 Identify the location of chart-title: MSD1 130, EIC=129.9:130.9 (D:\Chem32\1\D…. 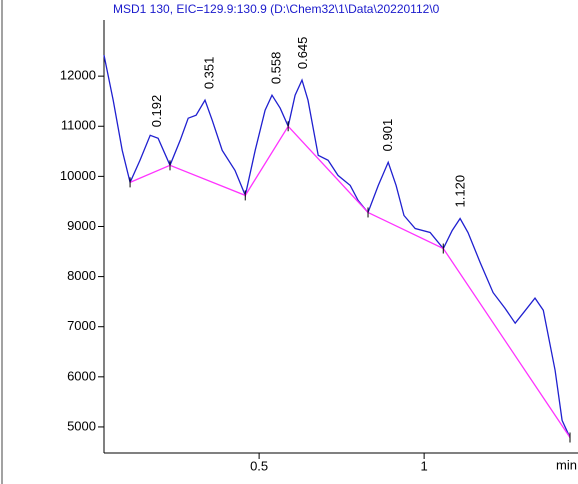
(276, 9).